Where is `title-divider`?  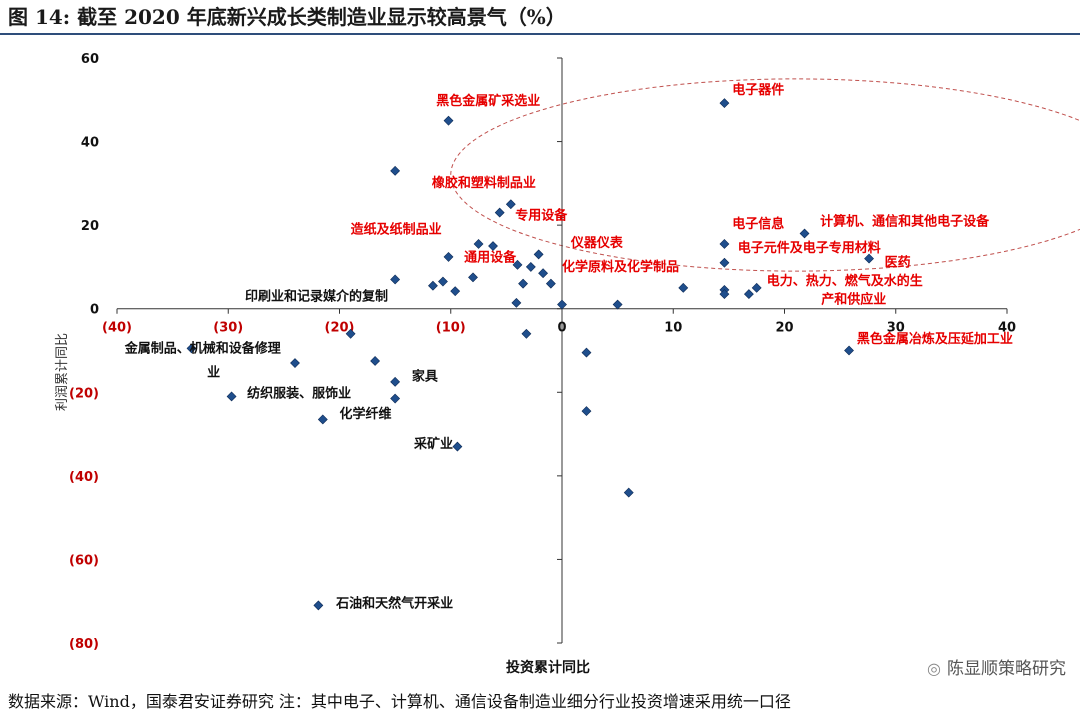
title-divider is located at coordinates (540, 34).